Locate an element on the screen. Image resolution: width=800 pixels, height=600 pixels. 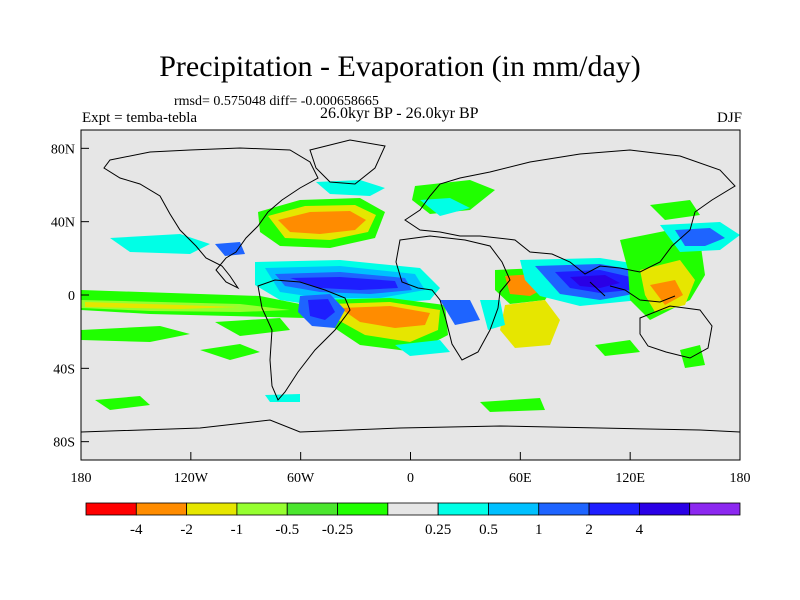
colorbar-tick-label: 1 is located at coordinates (539, 530).